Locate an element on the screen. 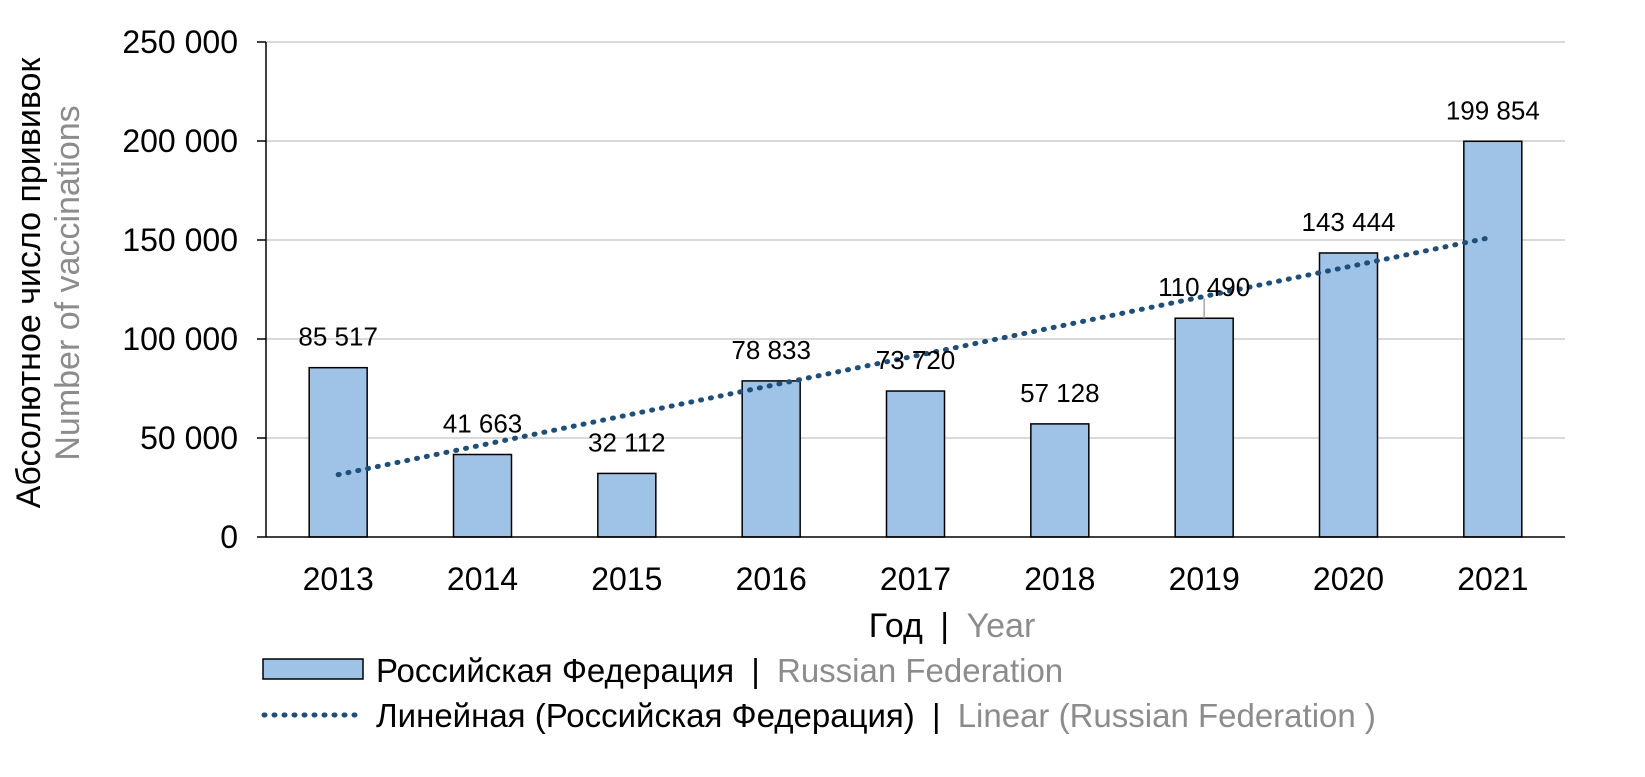 This screenshot has height=777, width=1645. y-tick-label: 150 000 is located at coordinates (180, 240).